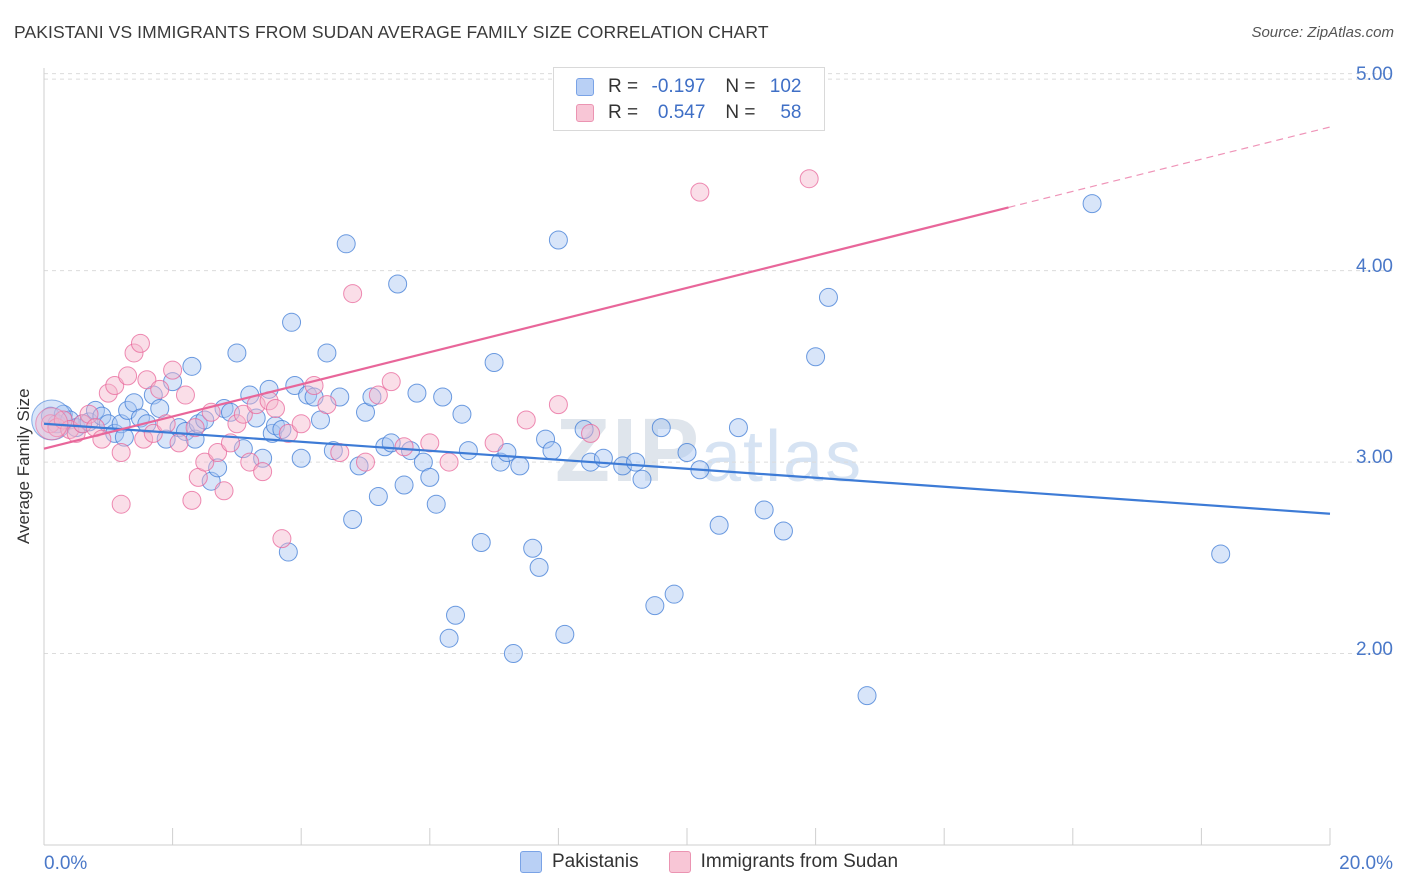 The image size is (1406, 892). Describe the element at coordinates (23, 466) in the screenshot. I see `y-axis-label: Average Family Size` at that location.